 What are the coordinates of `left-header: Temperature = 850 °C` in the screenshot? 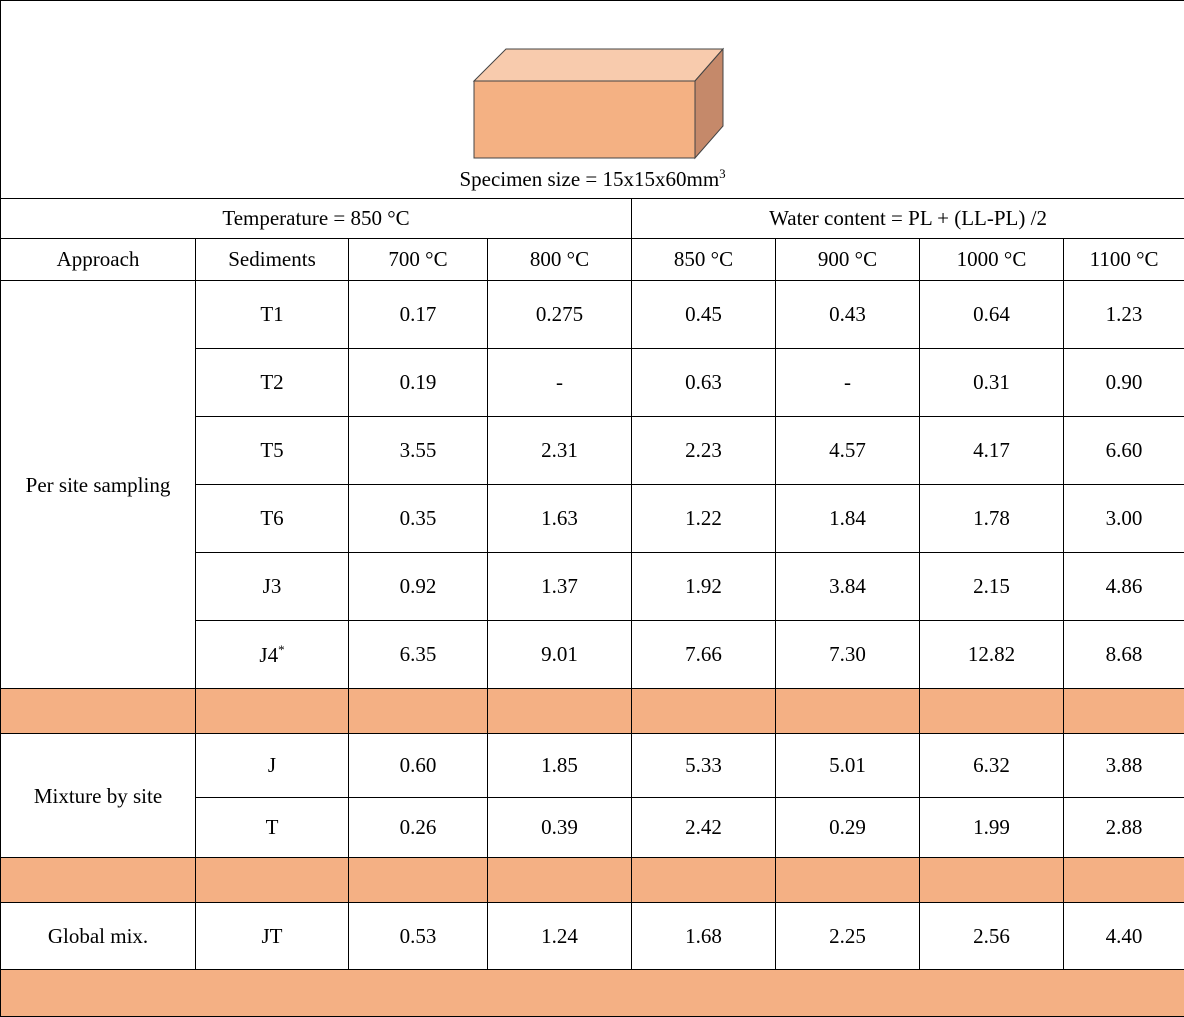 It's located at (316, 219).